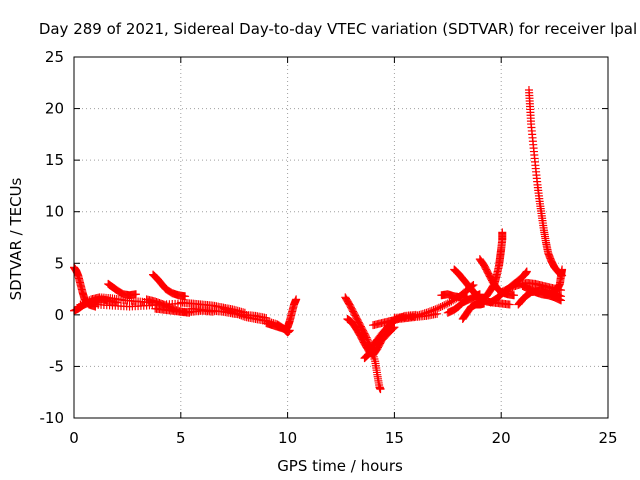  I want to click on y-axis-title: SDTVAR / TECUs, so click(16, 238).